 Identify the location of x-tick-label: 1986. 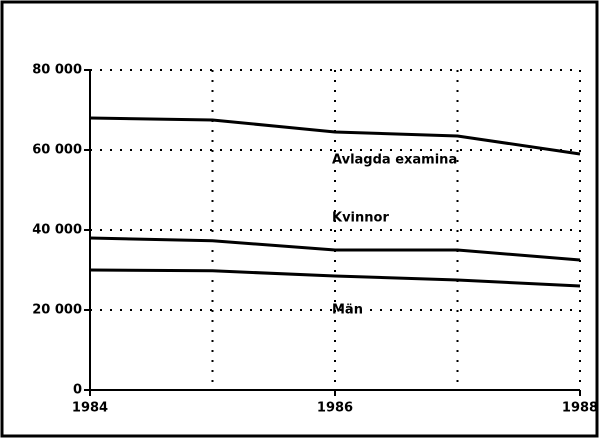
(335, 408).